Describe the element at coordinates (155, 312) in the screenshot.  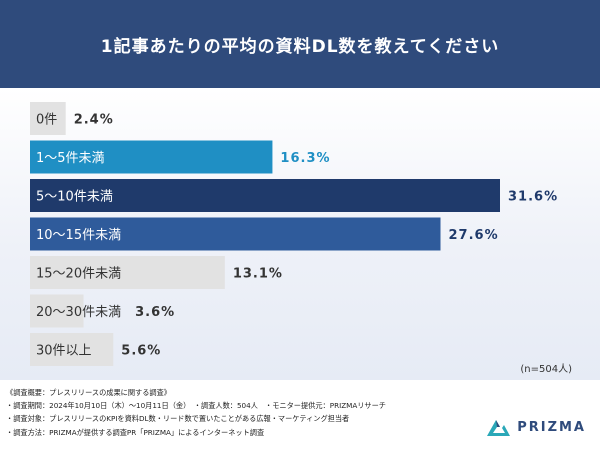
I see `value-label: 3.6%` at that location.